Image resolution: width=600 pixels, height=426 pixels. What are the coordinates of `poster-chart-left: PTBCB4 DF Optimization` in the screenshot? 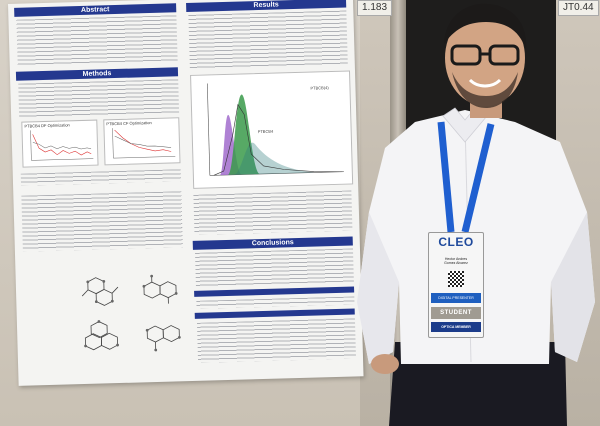 It's located at (60, 143).